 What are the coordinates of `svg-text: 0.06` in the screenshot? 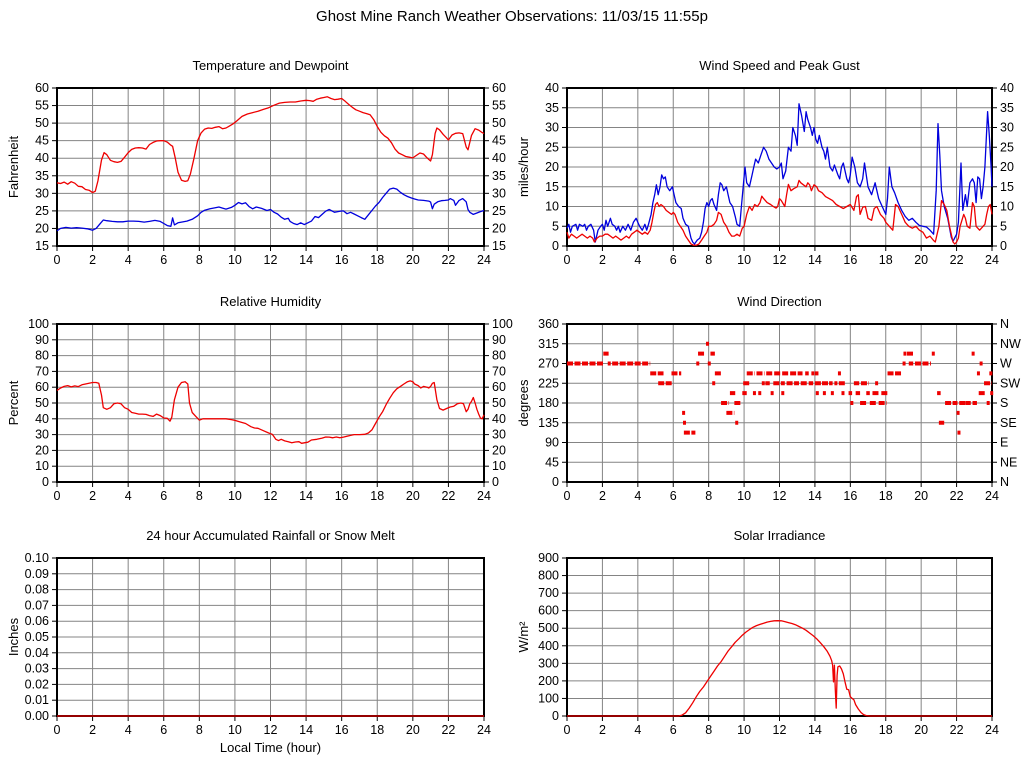 It's located at (37, 621).